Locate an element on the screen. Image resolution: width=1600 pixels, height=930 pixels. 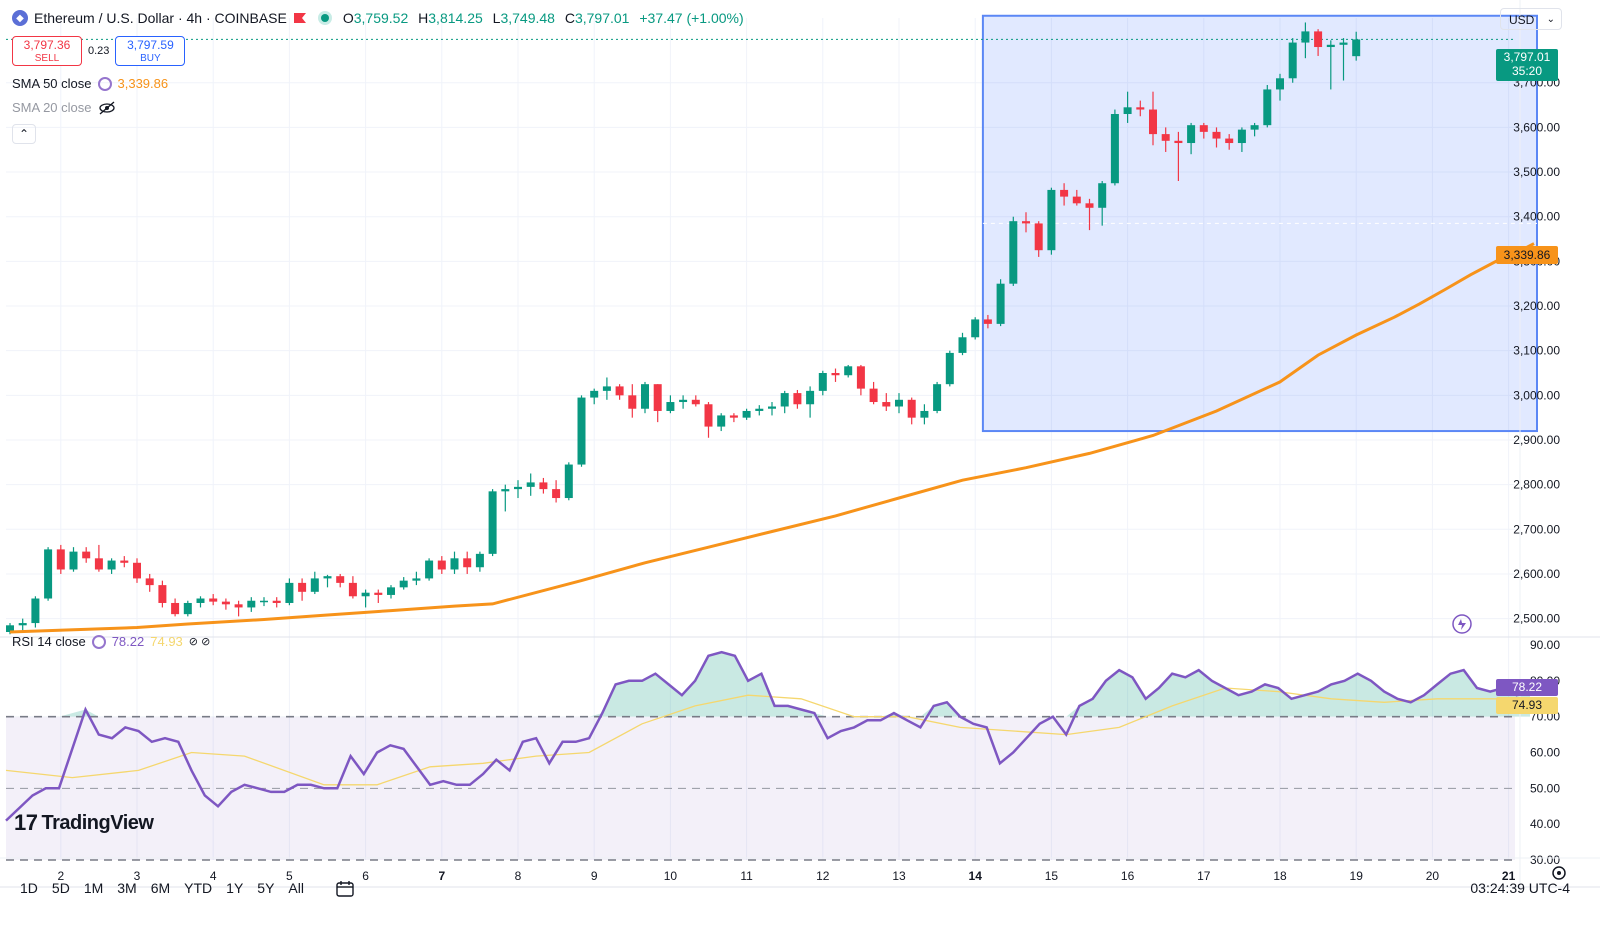
rsi-legend: RSI 14 close 78.22 74.93 ⊘ ⊘ is located at coordinates (111, 641).